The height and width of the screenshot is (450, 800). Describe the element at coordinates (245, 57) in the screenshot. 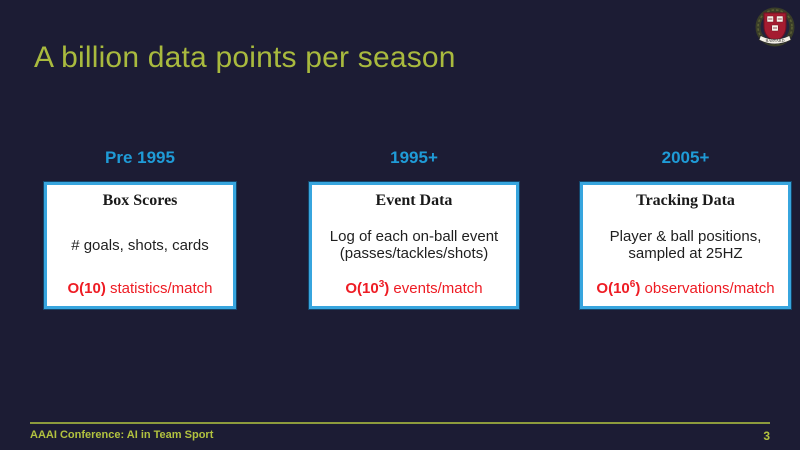

I see `slide-title: A billion data points per season` at that location.